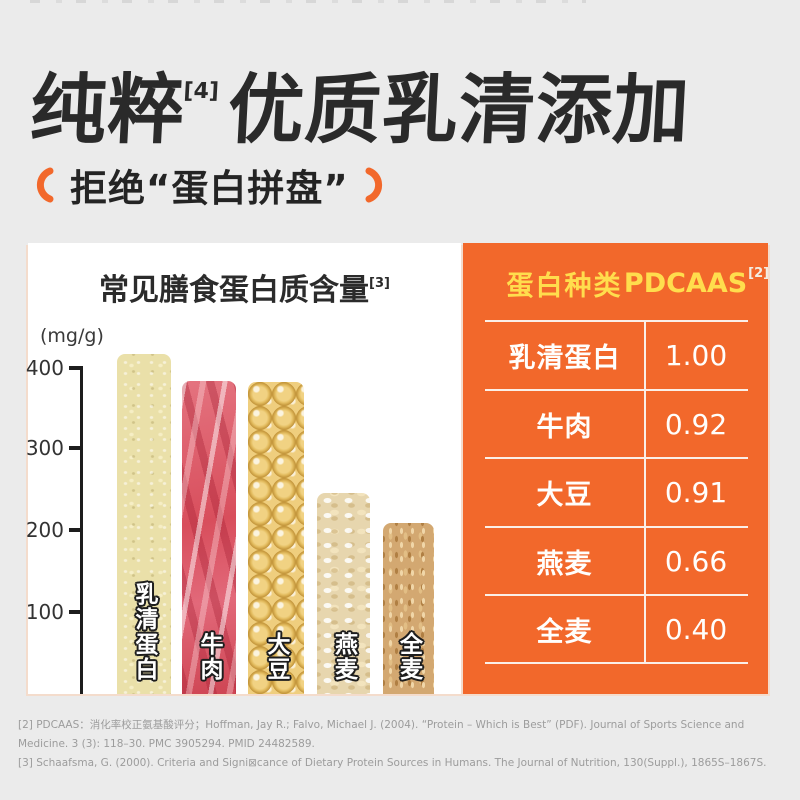  Describe the element at coordinates (379, 283) in the screenshot. I see `chart-title-footnote-ref: [3]` at that location.